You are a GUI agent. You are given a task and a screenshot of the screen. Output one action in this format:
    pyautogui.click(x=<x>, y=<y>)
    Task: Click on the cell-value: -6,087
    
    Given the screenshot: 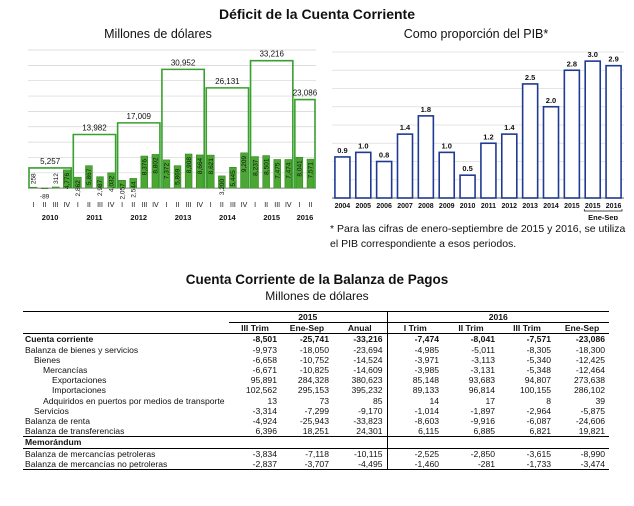 What is the action you would take?
    pyautogui.click(x=539, y=421)
    